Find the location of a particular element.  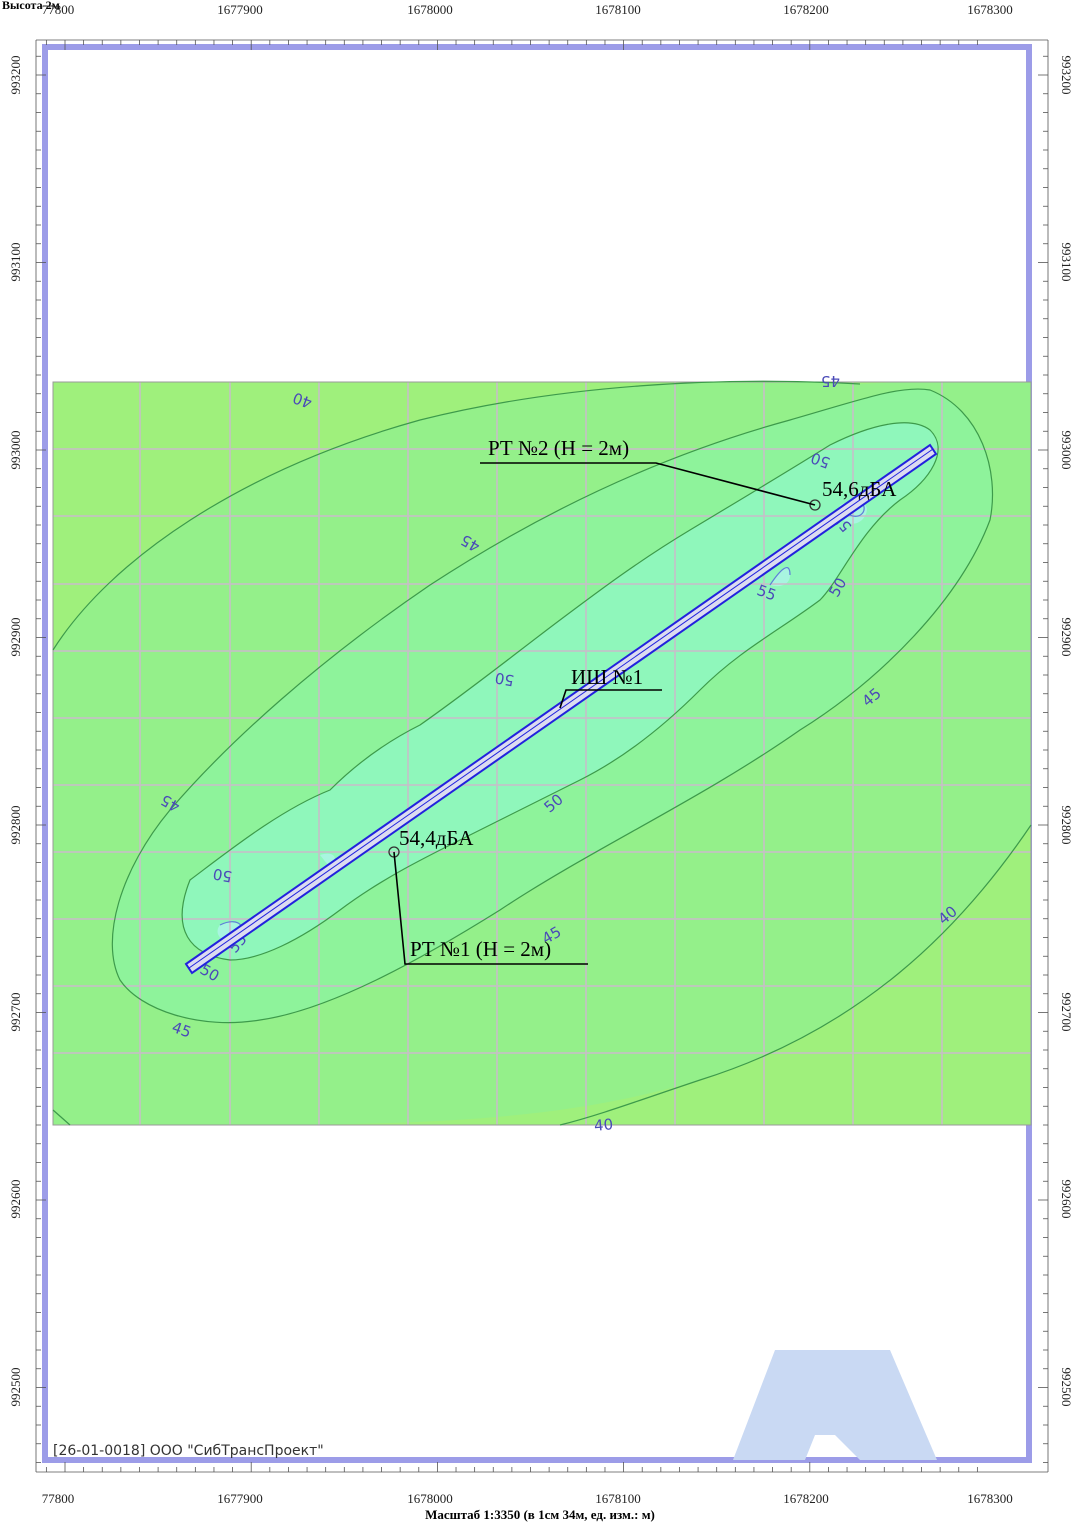

watermark-logo is located at coordinates (835, 1405).